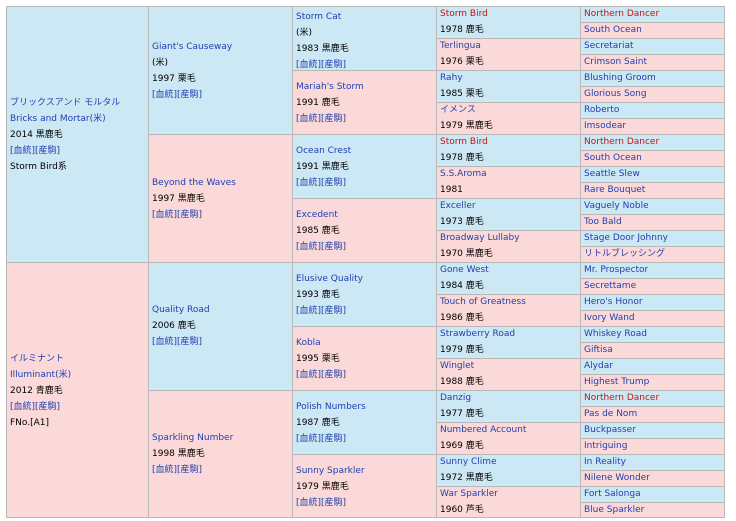 This screenshot has height=521, width=736. Describe the element at coordinates (330, 471) in the screenshot. I see `gen3-name: Sunny Sparkler` at that location.